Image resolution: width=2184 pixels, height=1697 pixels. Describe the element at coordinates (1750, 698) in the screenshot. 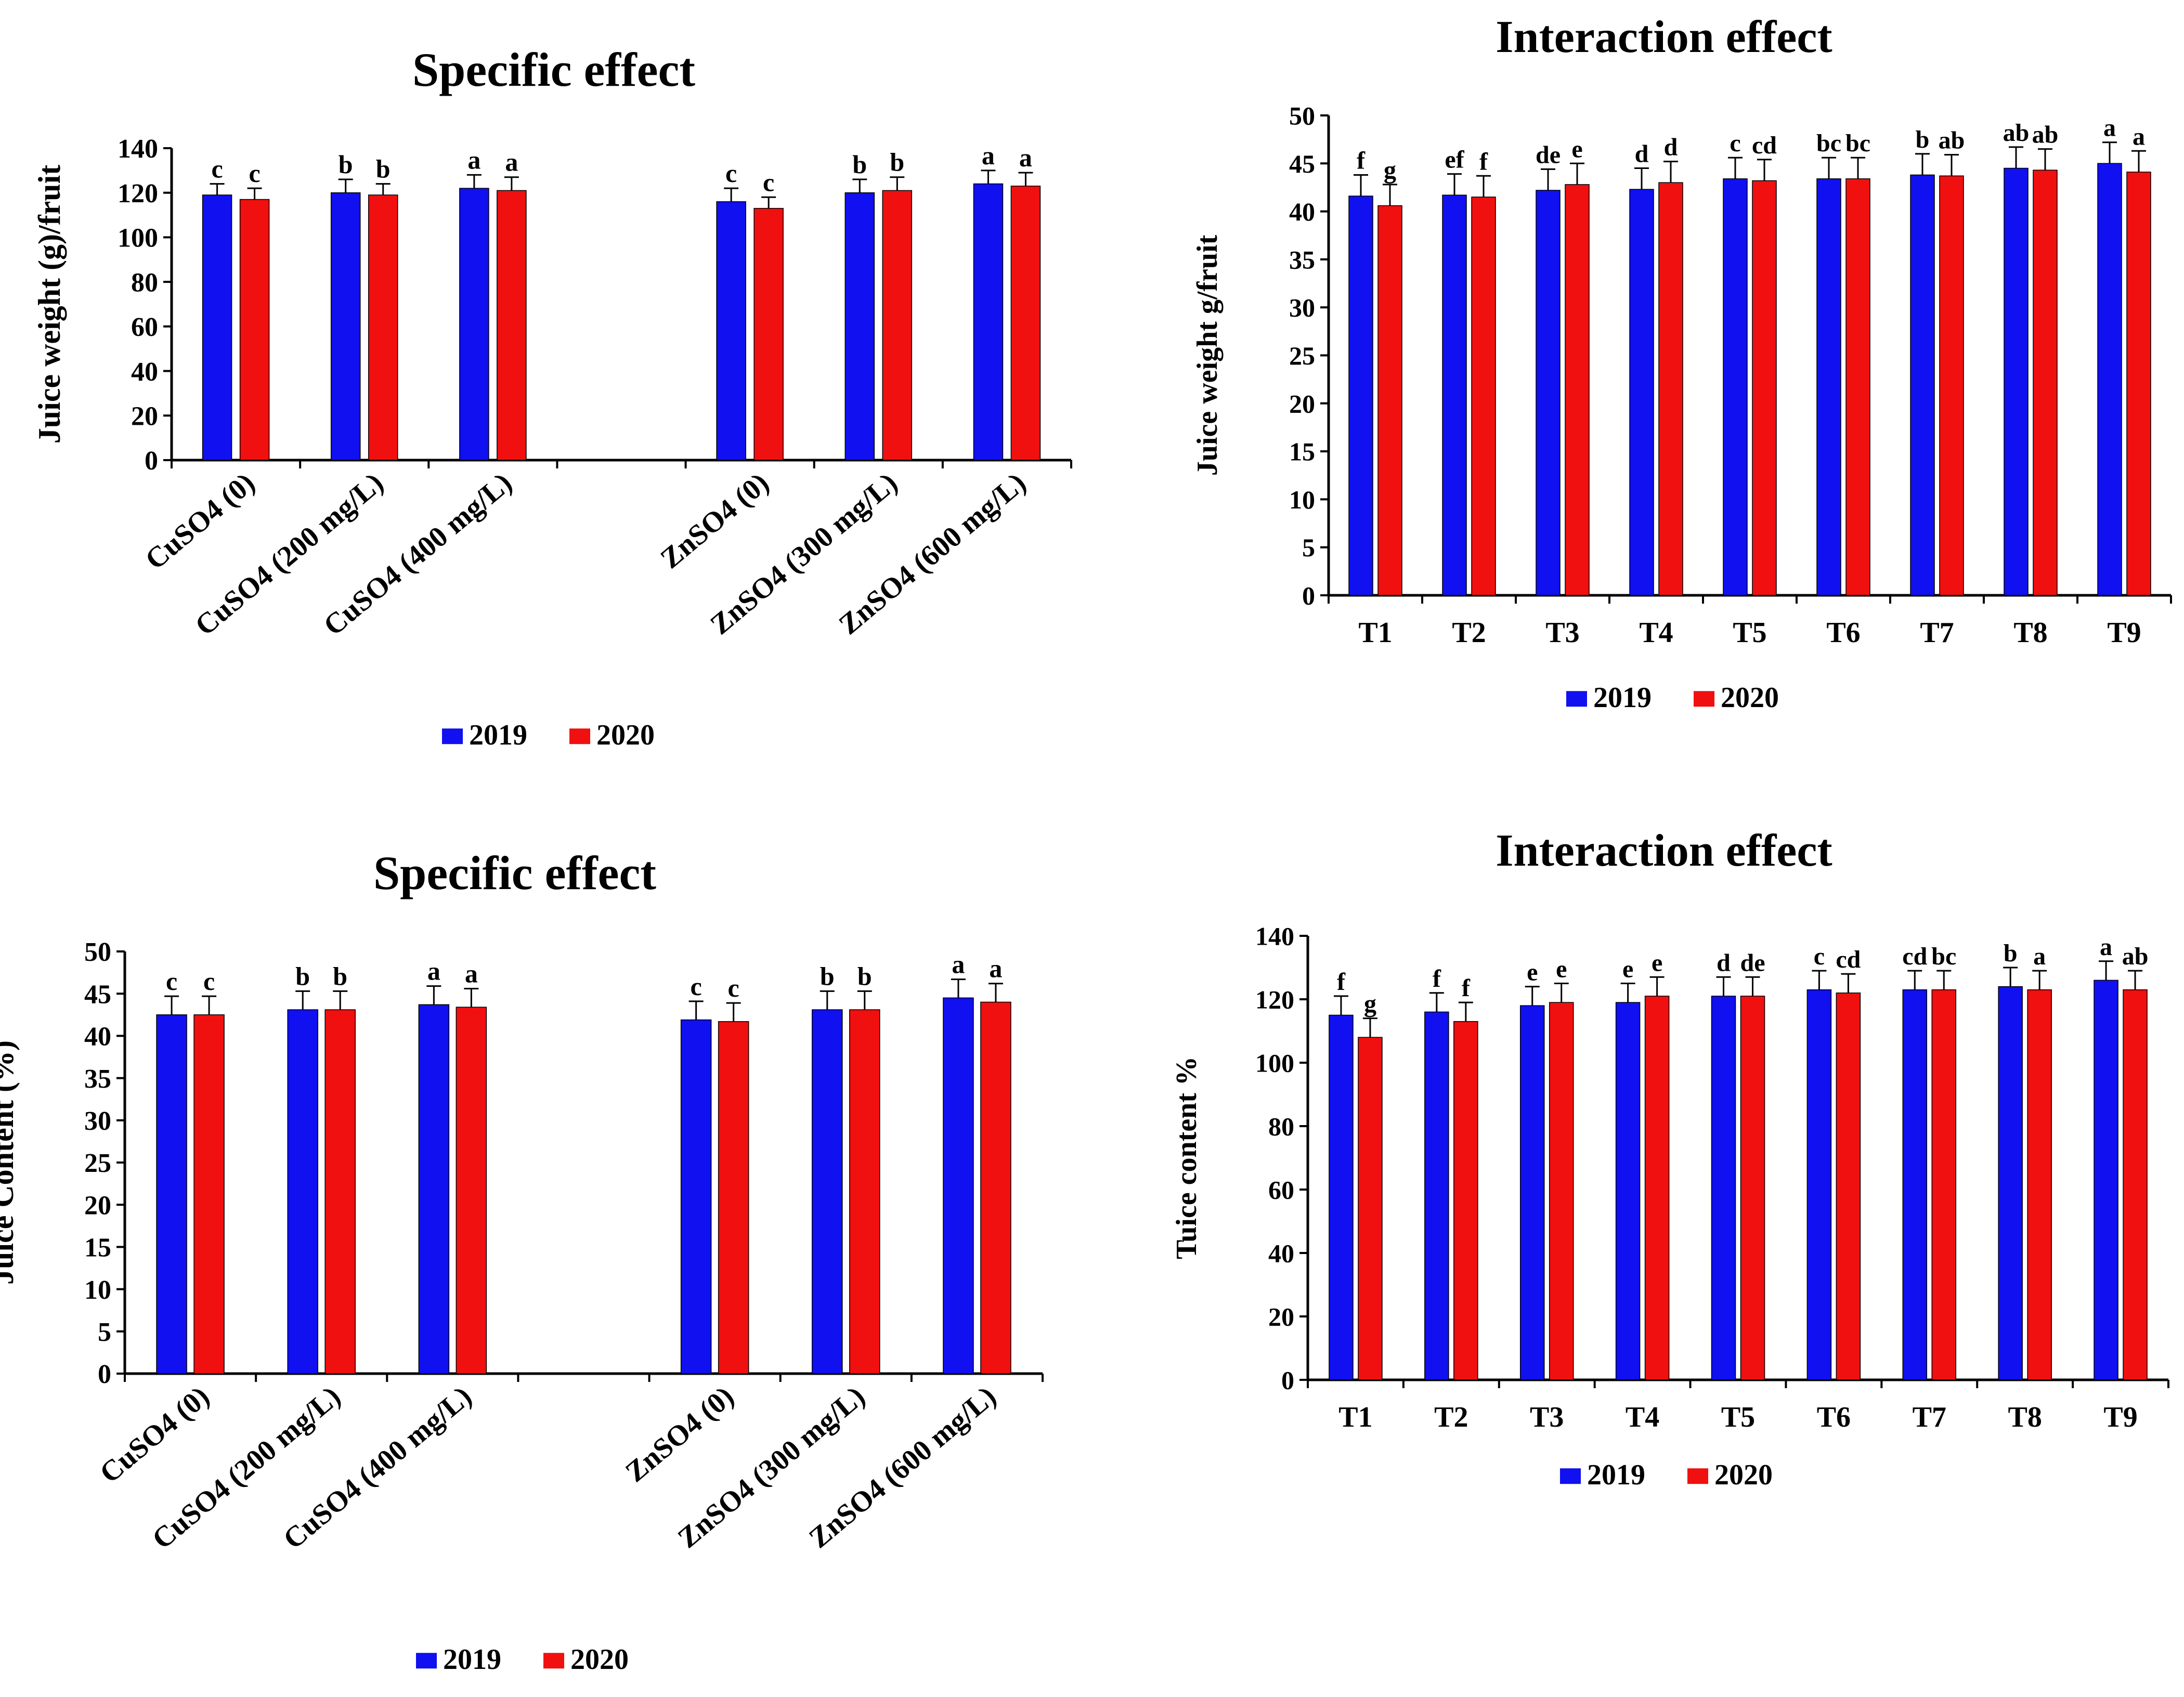

I see `legend-label-2020: 2020` at that location.